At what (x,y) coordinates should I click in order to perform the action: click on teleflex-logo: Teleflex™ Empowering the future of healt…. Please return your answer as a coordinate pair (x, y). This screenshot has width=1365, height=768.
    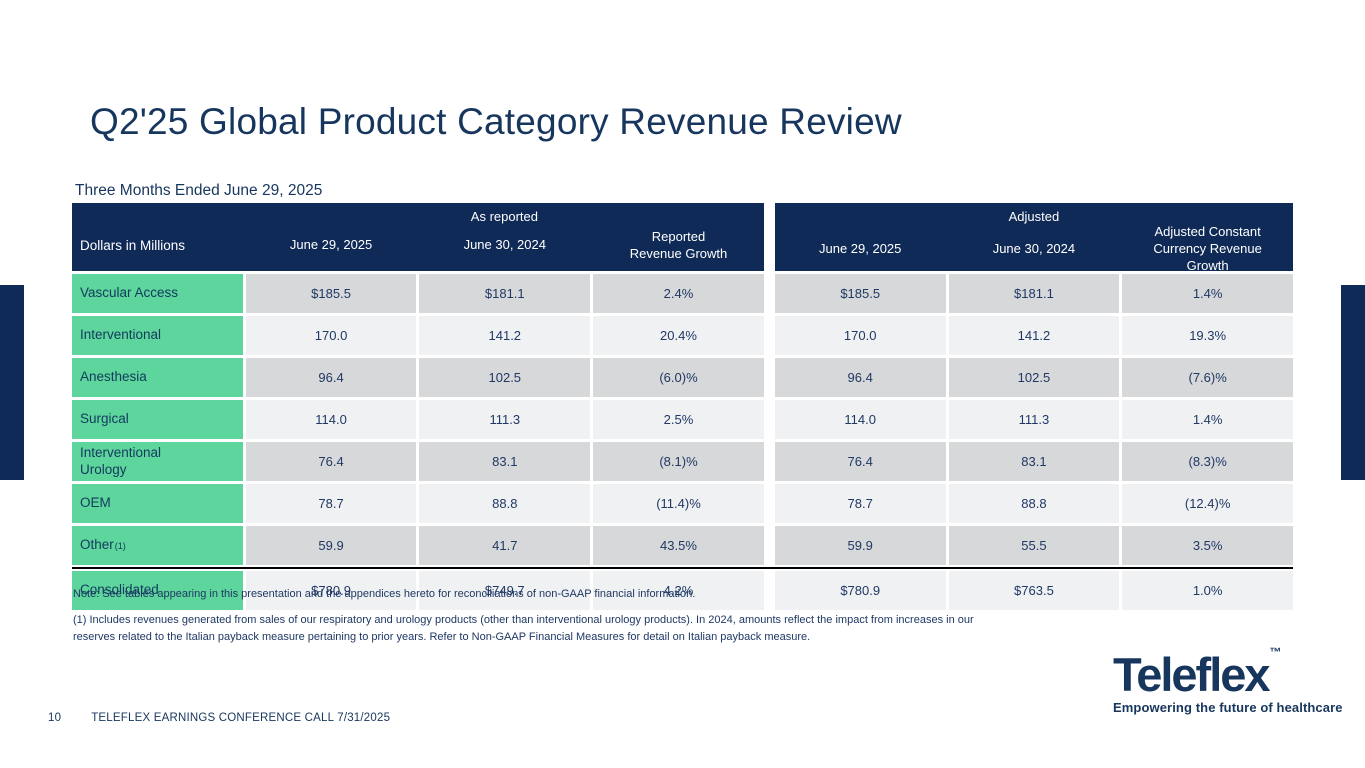
    Looking at the image, I should click on (1228, 680).